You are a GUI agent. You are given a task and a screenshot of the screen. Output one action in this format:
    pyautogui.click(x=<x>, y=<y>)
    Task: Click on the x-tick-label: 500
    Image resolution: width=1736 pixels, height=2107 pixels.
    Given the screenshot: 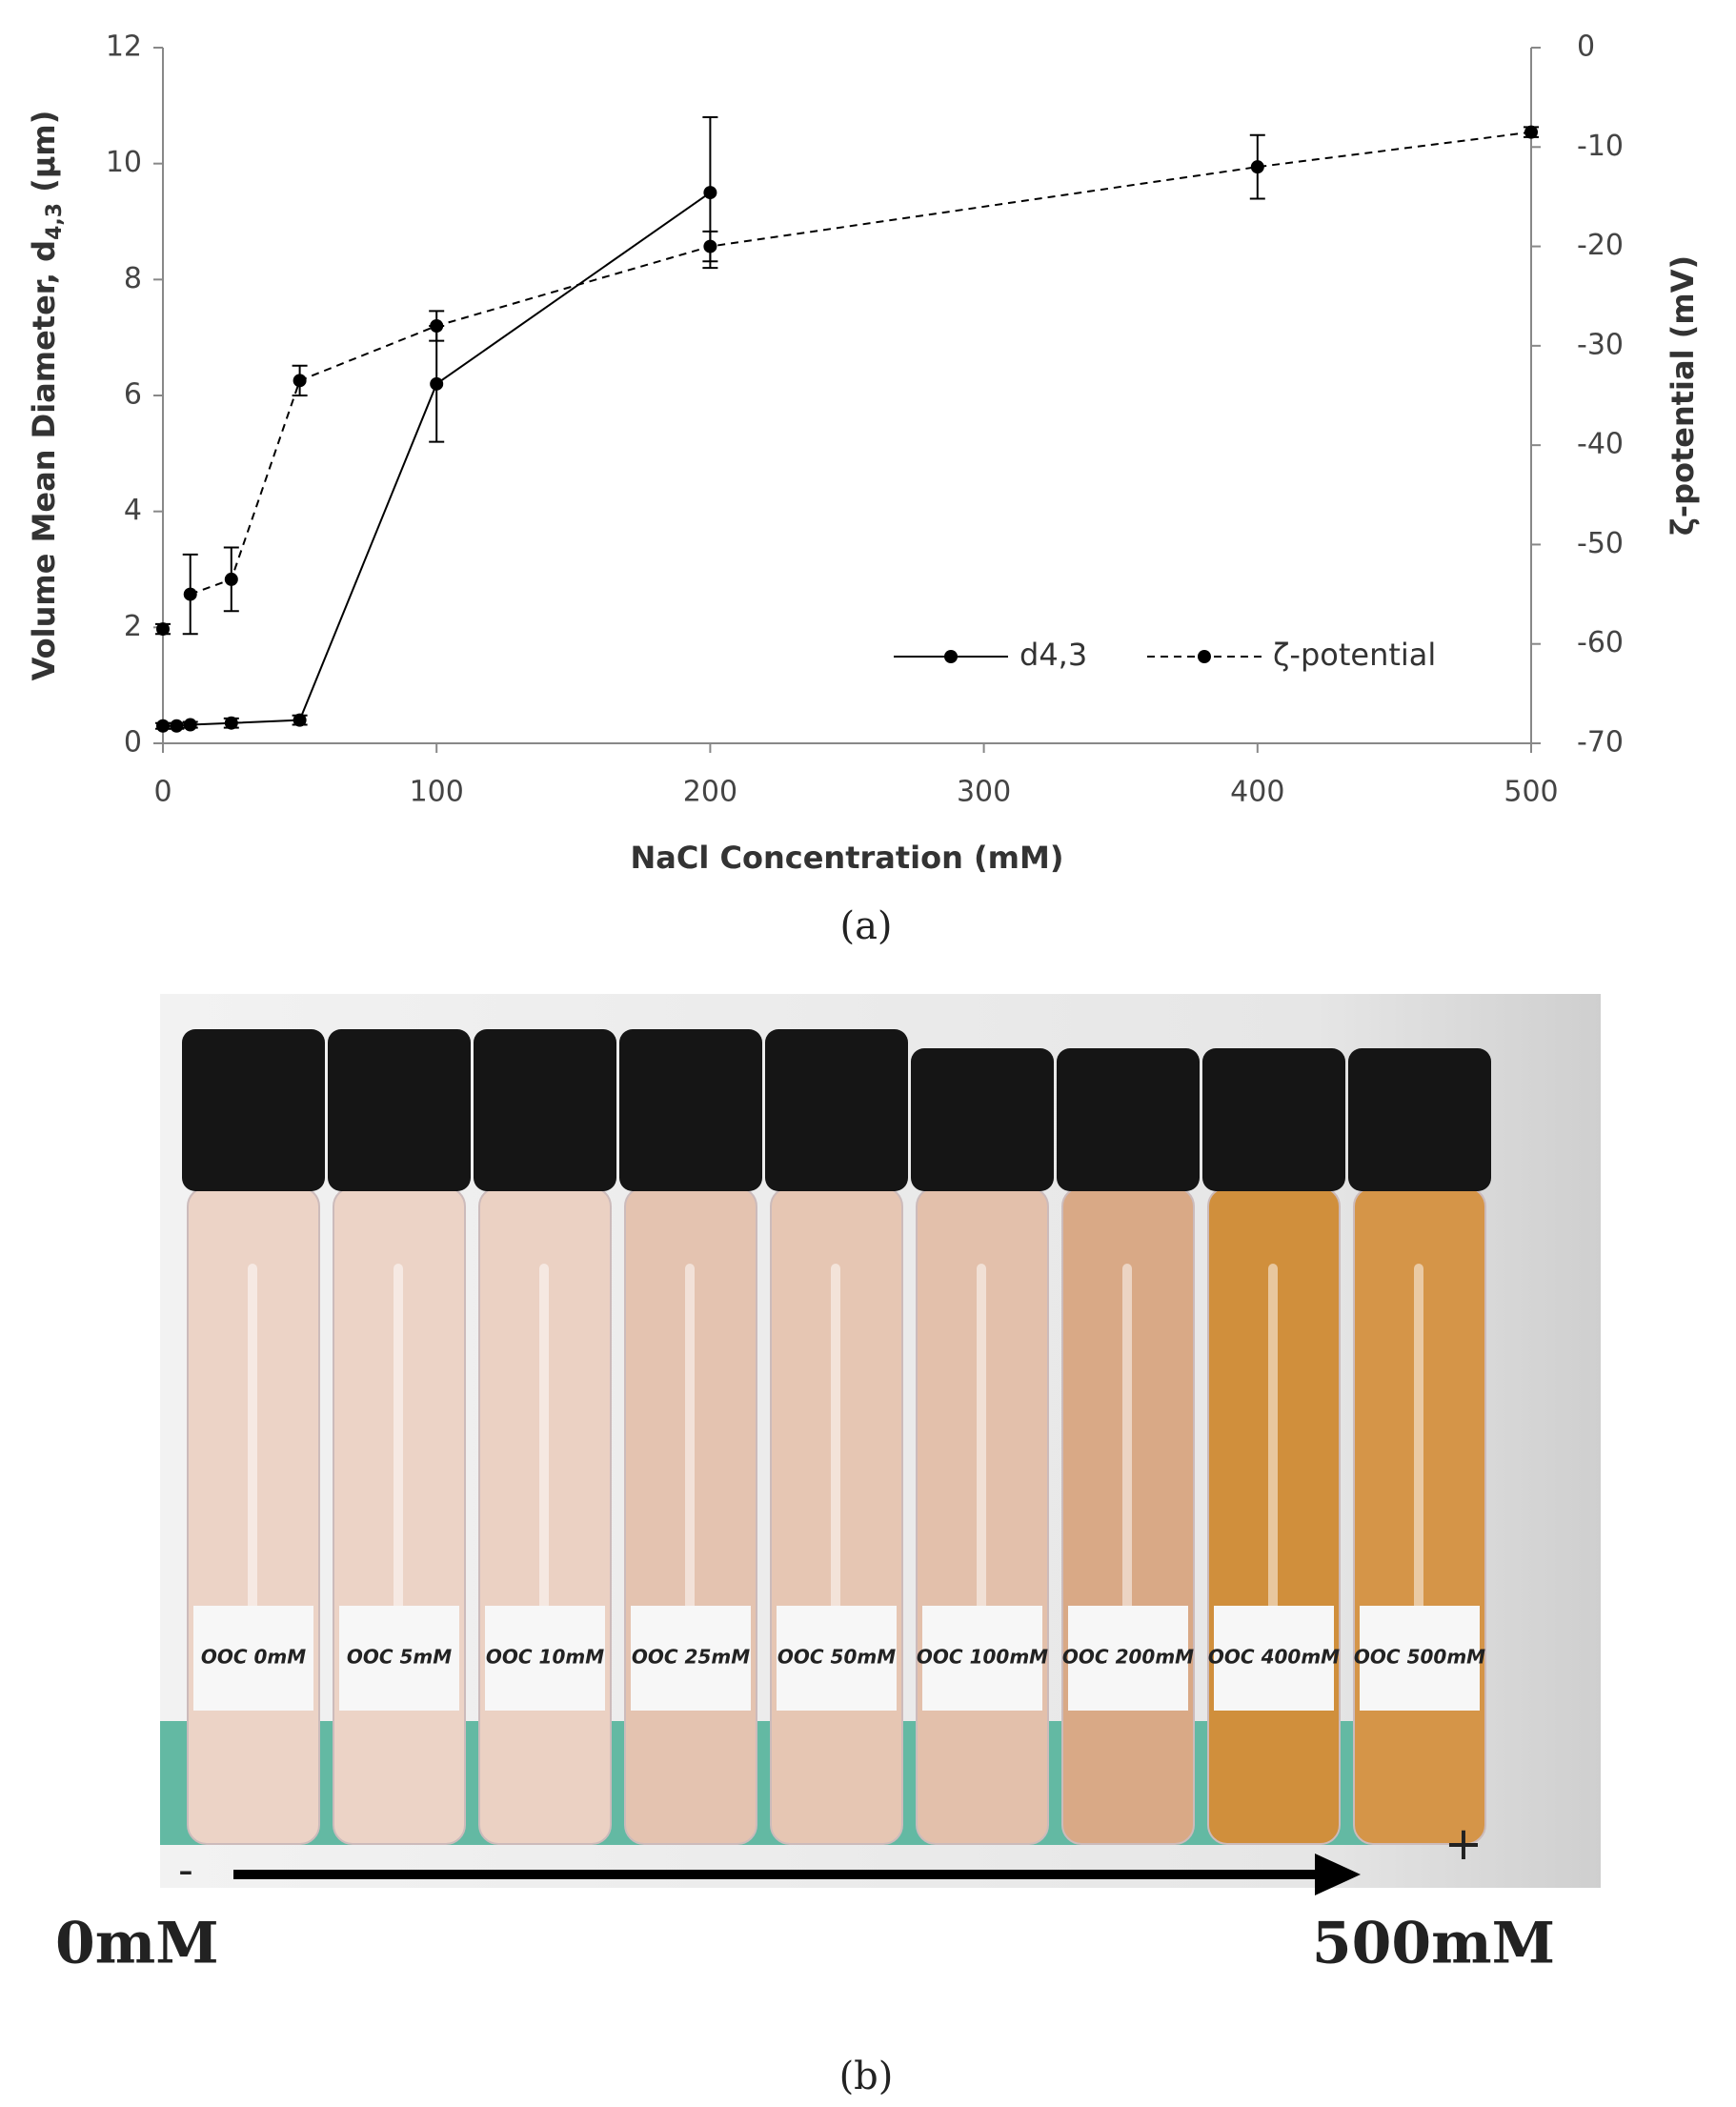 What is the action you would take?
    pyautogui.click(x=1531, y=793)
    